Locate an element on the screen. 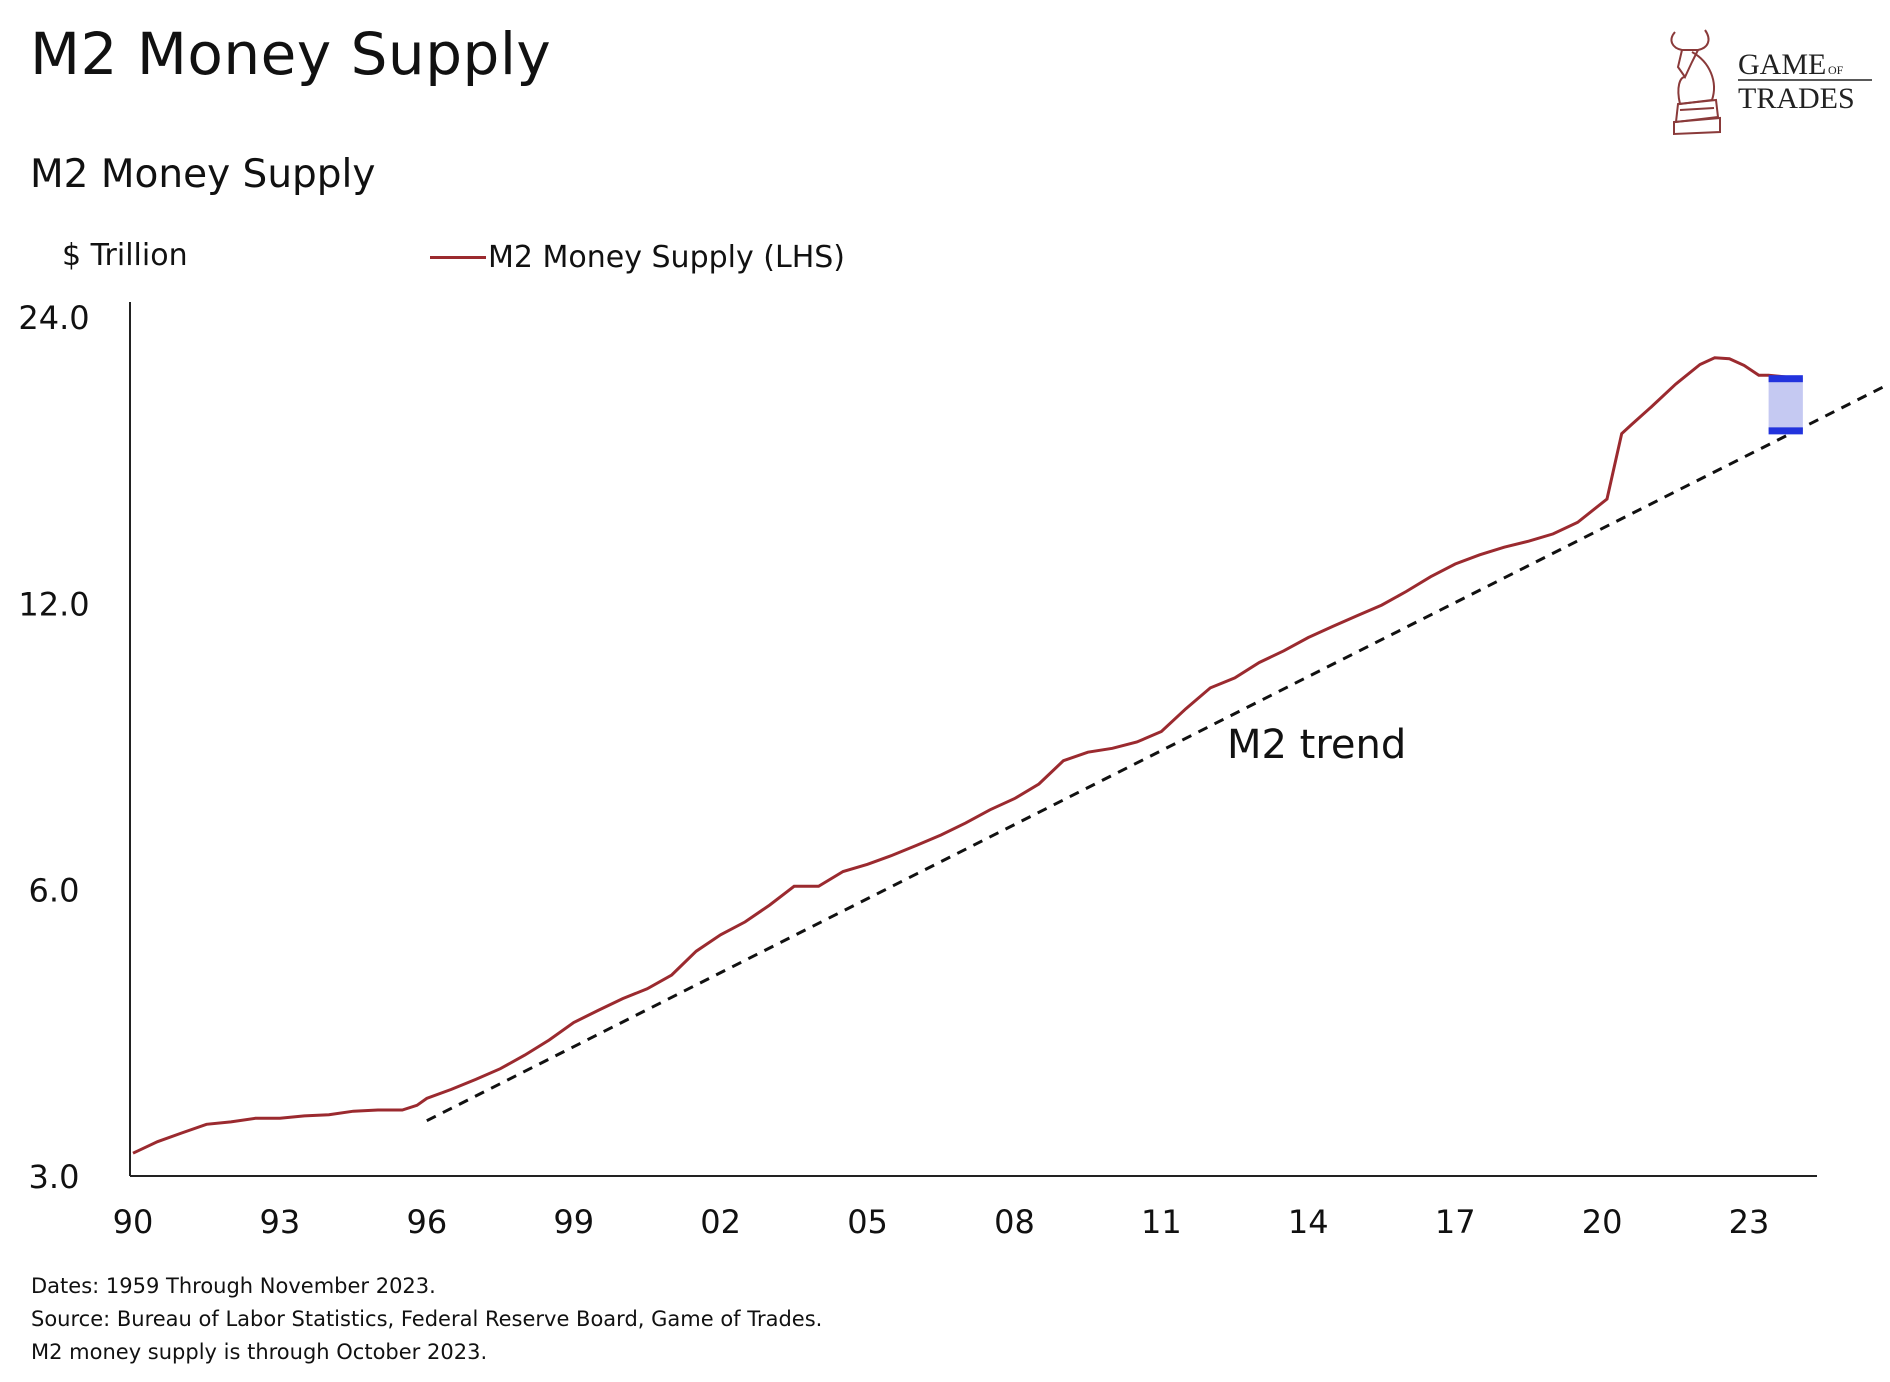 The height and width of the screenshot is (1382, 1890). svg-text: OF is located at coordinates (1836, 70).